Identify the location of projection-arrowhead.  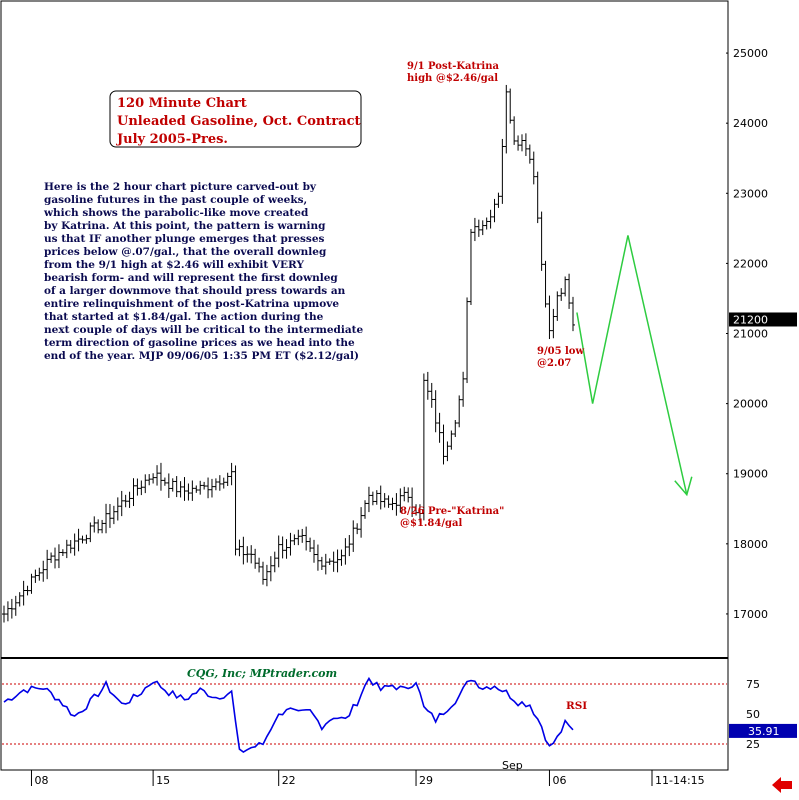
(683, 486).